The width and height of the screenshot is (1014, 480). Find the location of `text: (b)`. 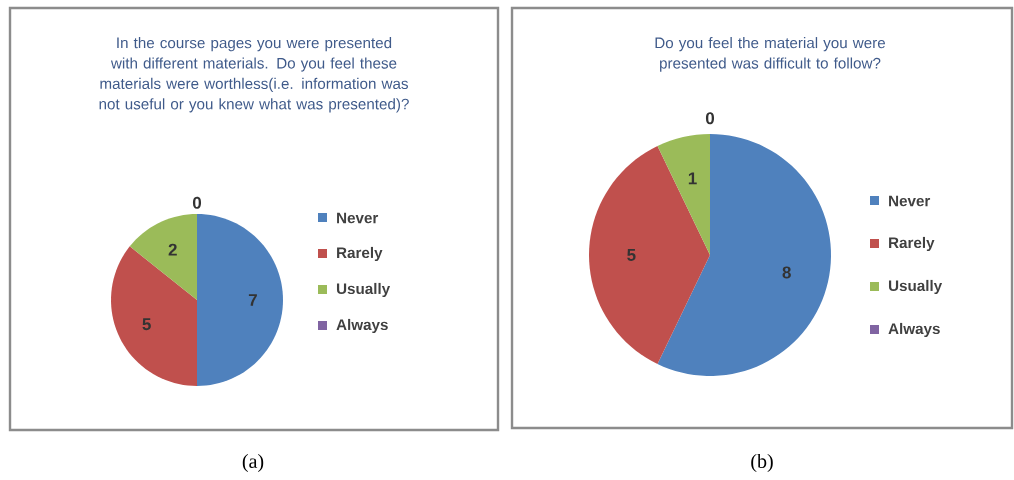

text: (b) is located at coordinates (762, 463).